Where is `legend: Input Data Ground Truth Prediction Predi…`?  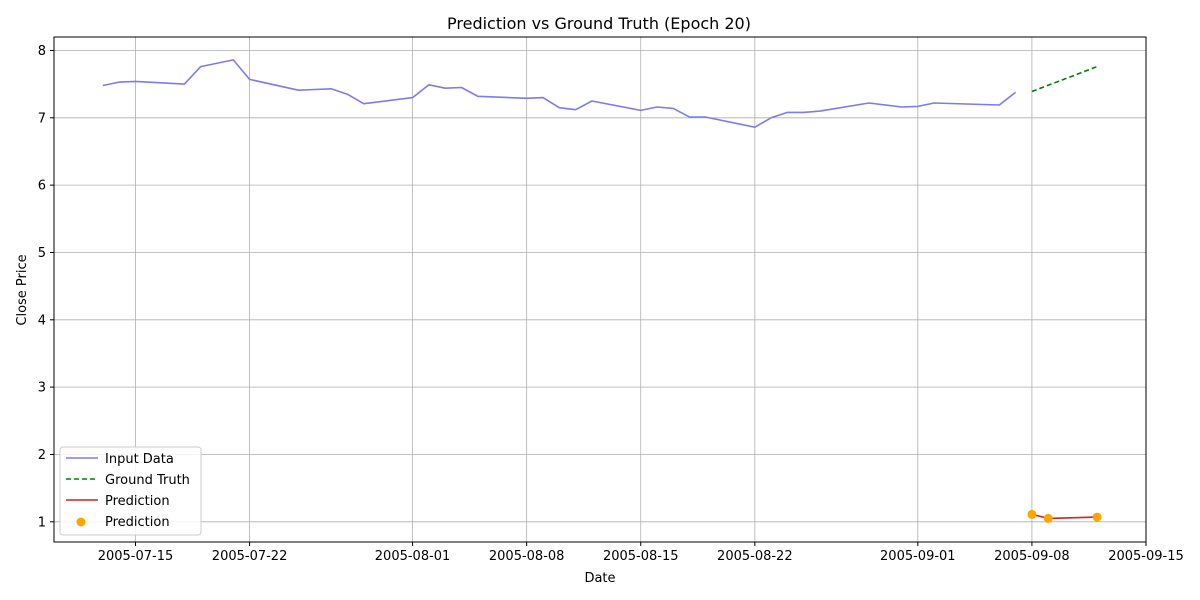 legend: Input Data Ground Truth Prediction Predi… is located at coordinates (130, 491).